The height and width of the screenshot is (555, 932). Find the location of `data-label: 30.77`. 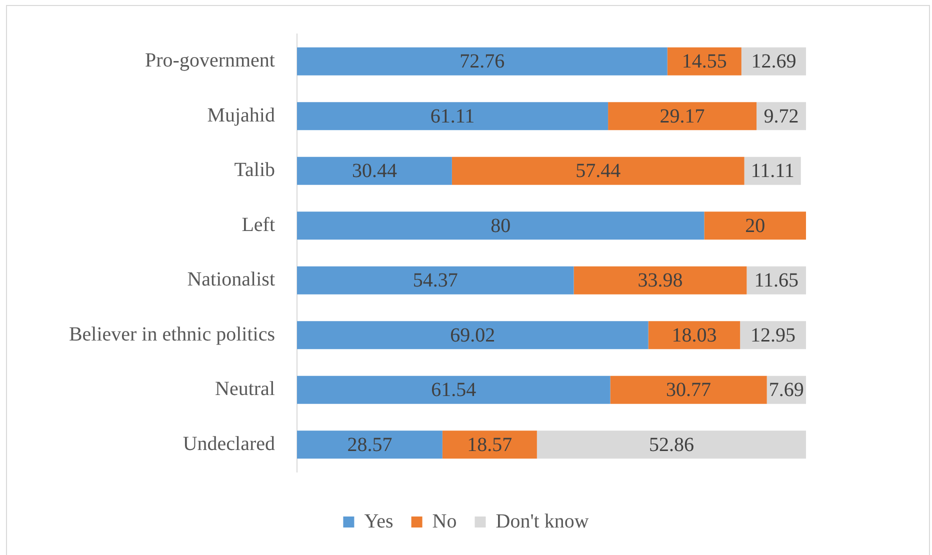

data-label: 30.77 is located at coordinates (689, 390).